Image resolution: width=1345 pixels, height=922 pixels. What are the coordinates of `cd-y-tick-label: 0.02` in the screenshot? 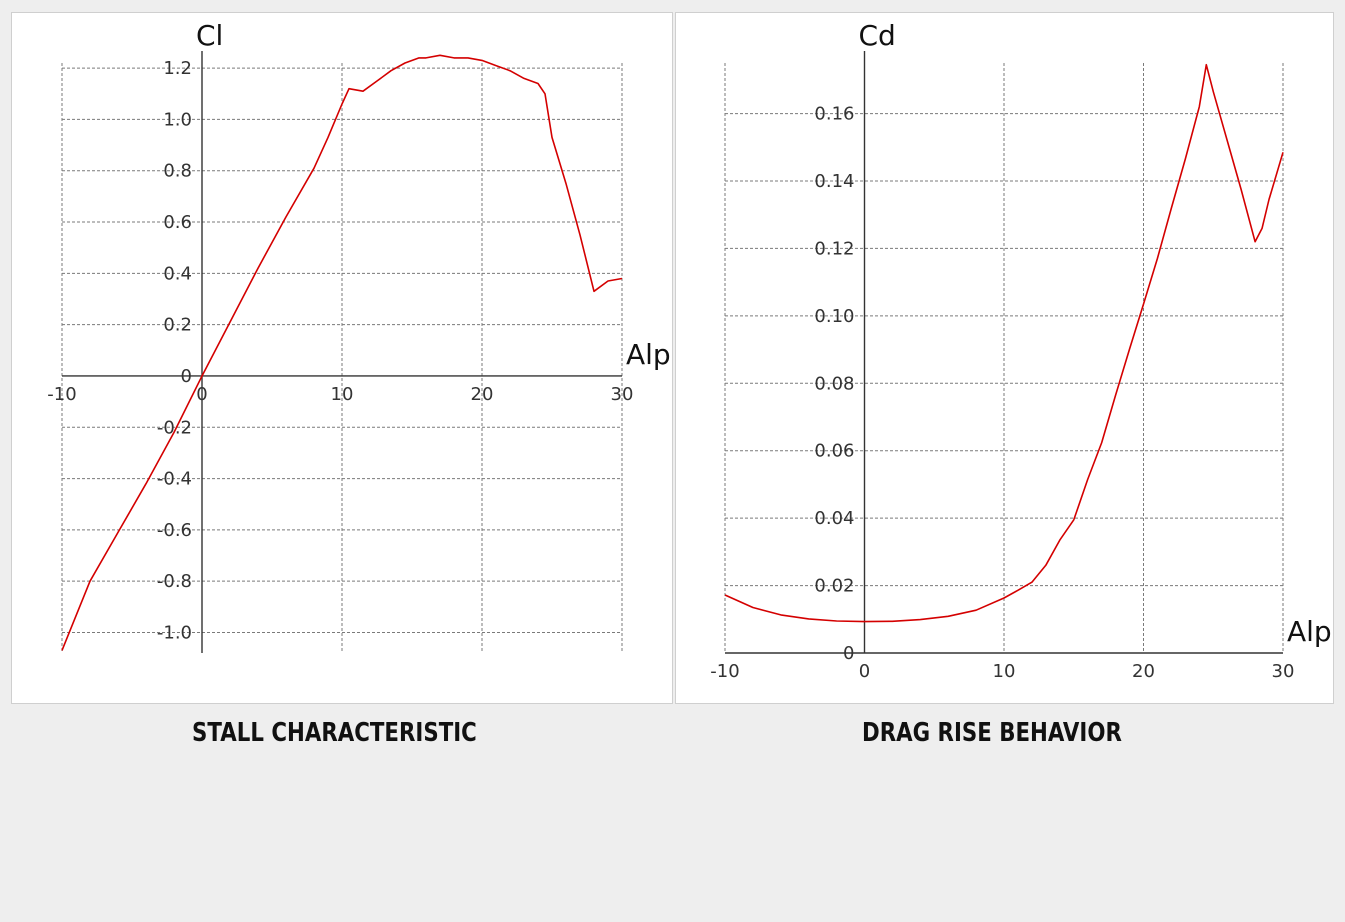 It's located at (834, 586).